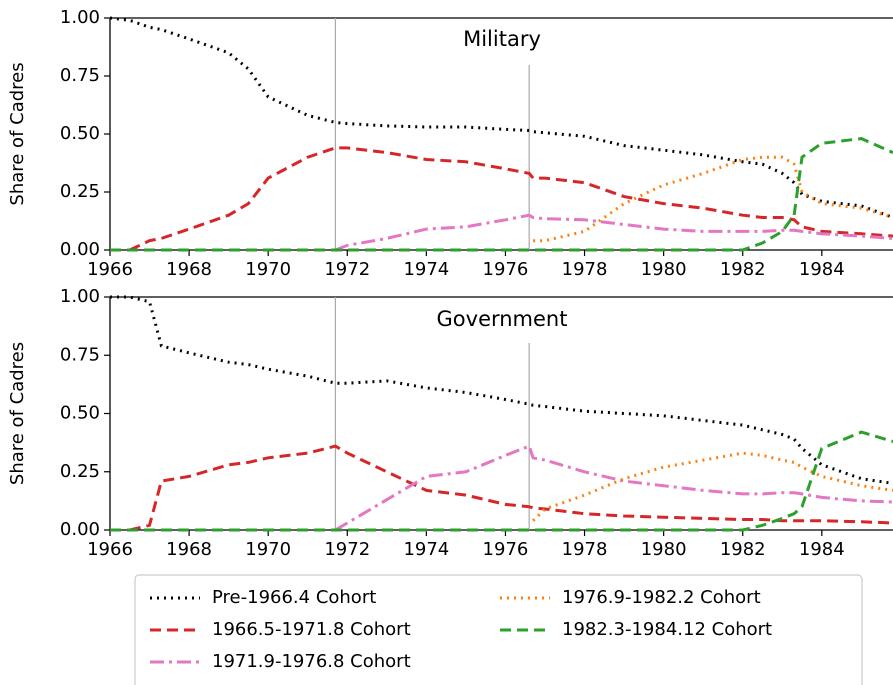  What do you see at coordinates (502, 39) in the screenshot?
I see `chart-title: Military` at bounding box center [502, 39].